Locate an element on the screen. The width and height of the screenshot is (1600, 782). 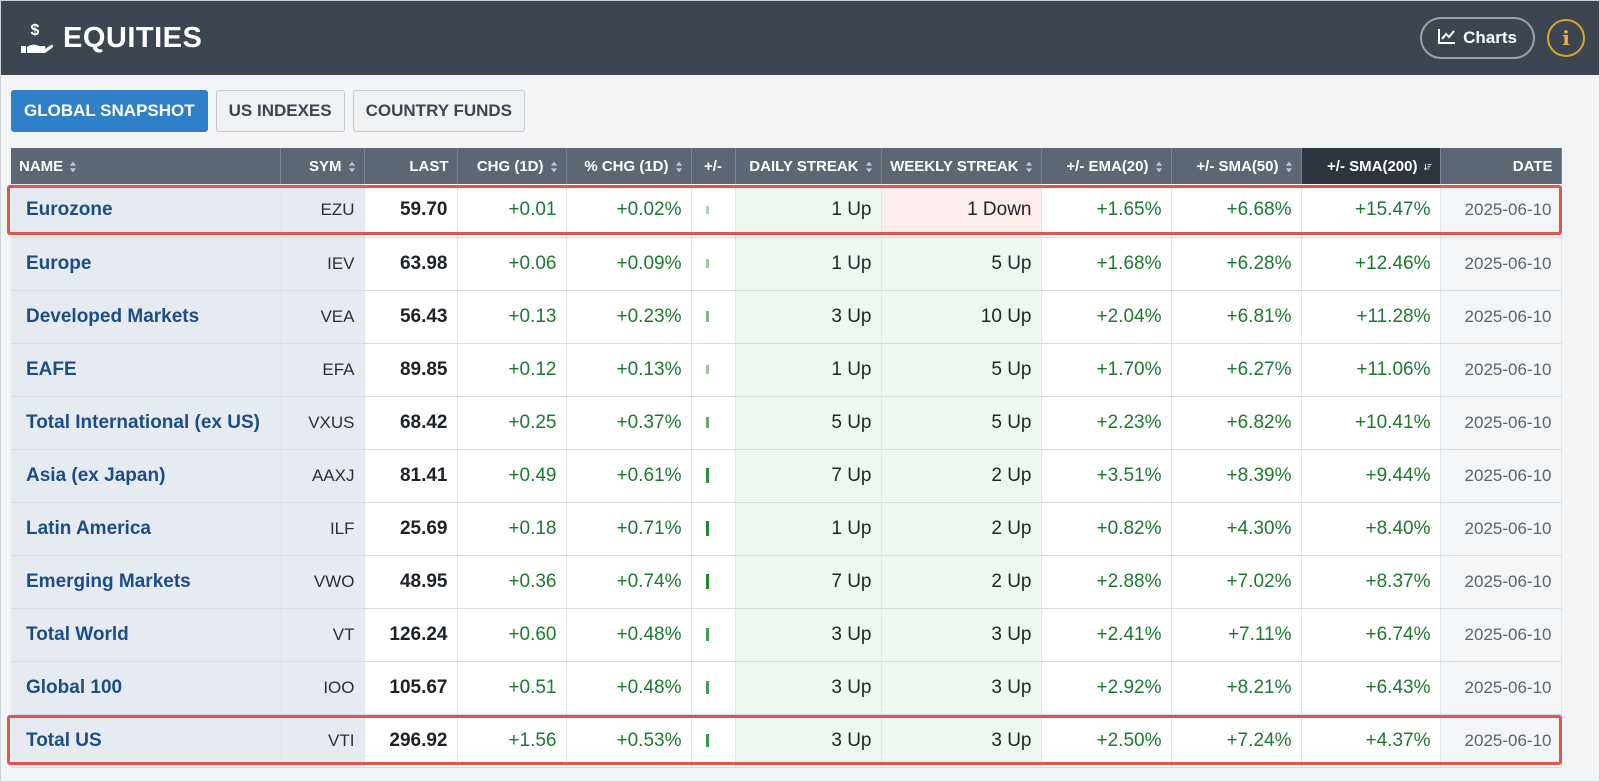
info-icon: i is located at coordinates (1566, 38).